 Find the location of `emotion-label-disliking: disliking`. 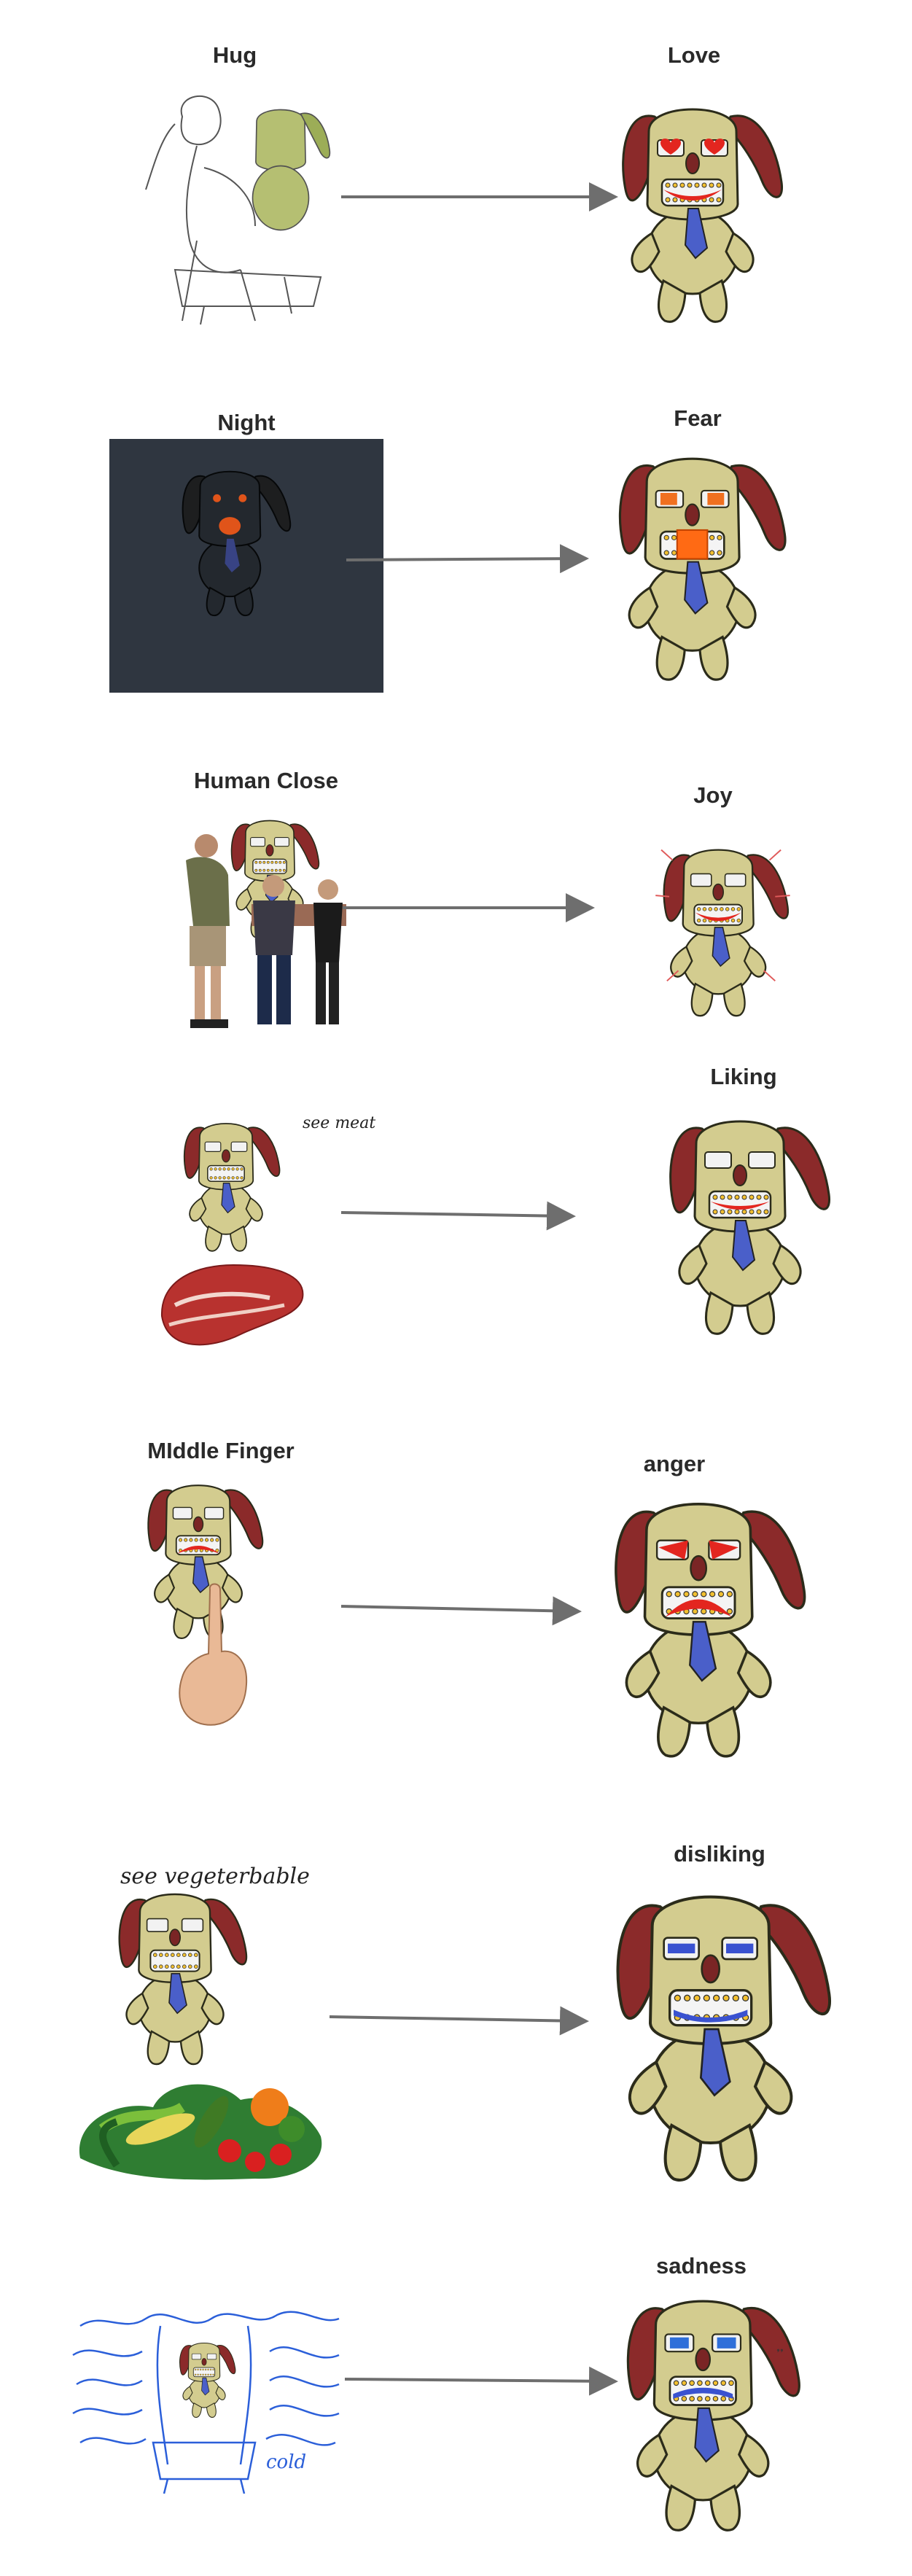

emotion-label-disliking: disliking is located at coordinates (719, 1854).